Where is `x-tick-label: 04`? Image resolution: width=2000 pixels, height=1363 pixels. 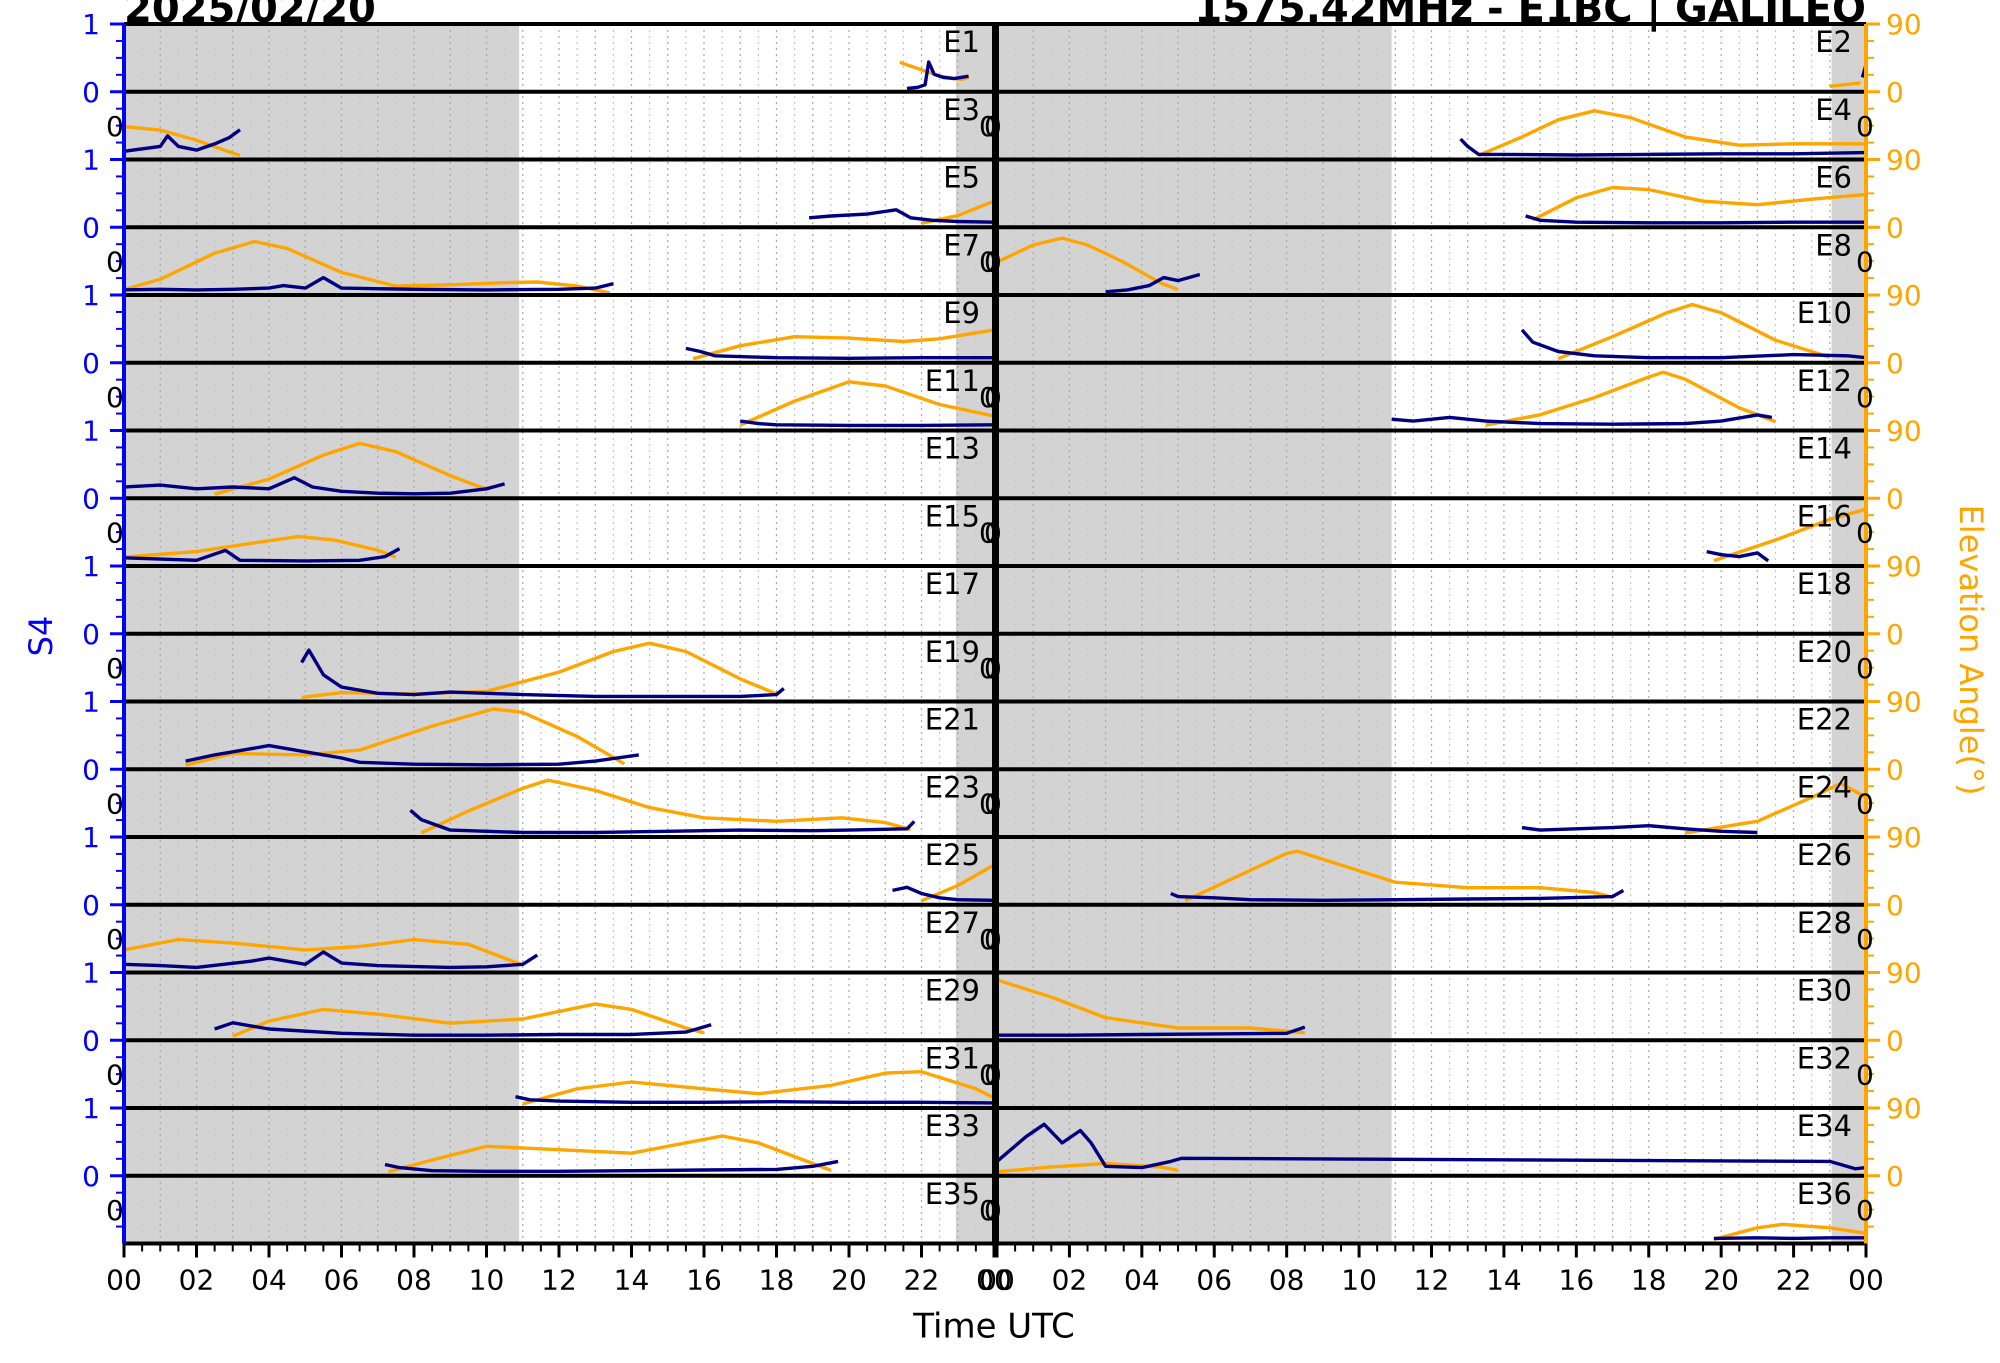 x-tick-label: 04 is located at coordinates (269, 1280).